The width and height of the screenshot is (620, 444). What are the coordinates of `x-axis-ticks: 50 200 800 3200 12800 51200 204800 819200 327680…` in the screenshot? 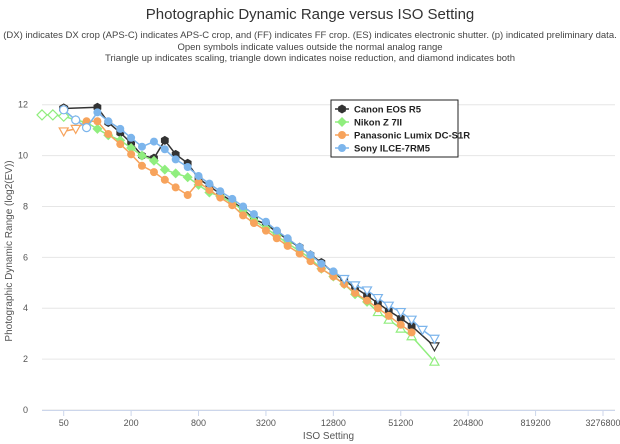 It's located at (339, 419).